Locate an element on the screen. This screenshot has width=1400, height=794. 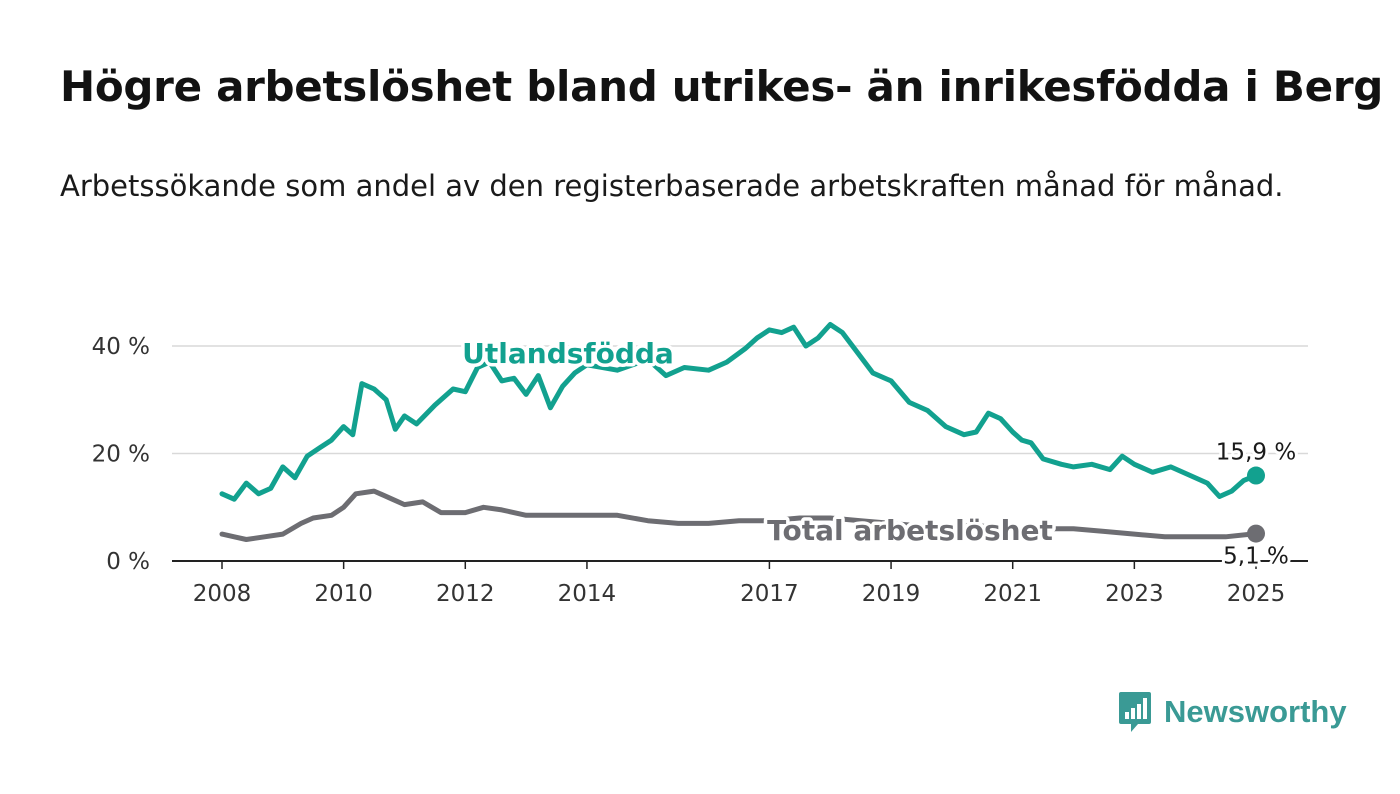
brand: Newsworthy is located at coordinates (1232, 712).